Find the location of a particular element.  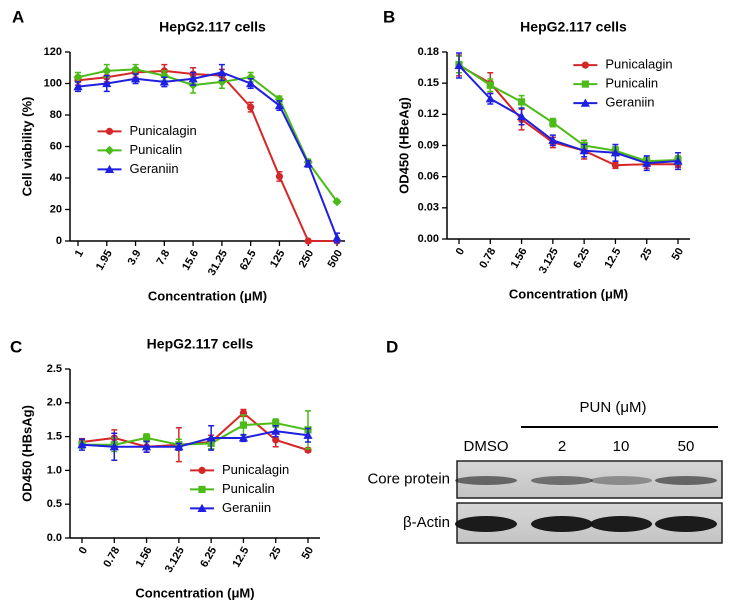

y-tick-label: 0.06 is located at coordinates (428, 177).